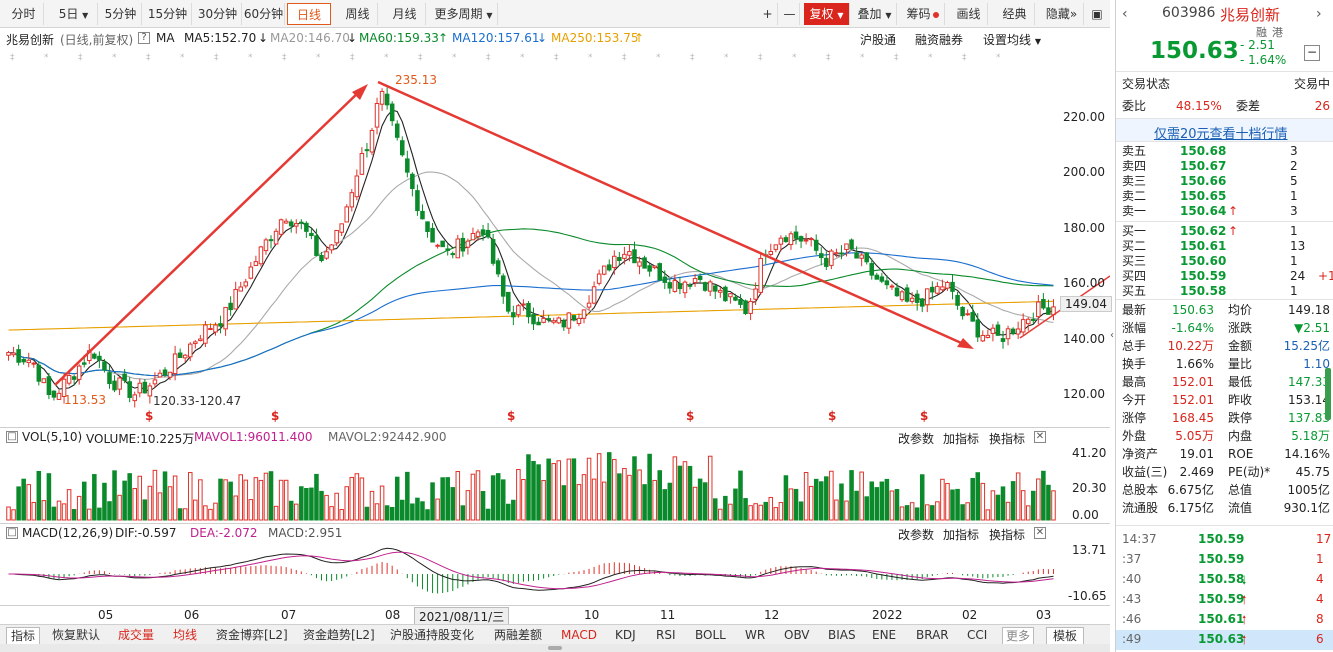 Image resolution: width=1333 pixels, height=652 pixels. I want to click on side-scroll-indicator, so click(1328, 394).